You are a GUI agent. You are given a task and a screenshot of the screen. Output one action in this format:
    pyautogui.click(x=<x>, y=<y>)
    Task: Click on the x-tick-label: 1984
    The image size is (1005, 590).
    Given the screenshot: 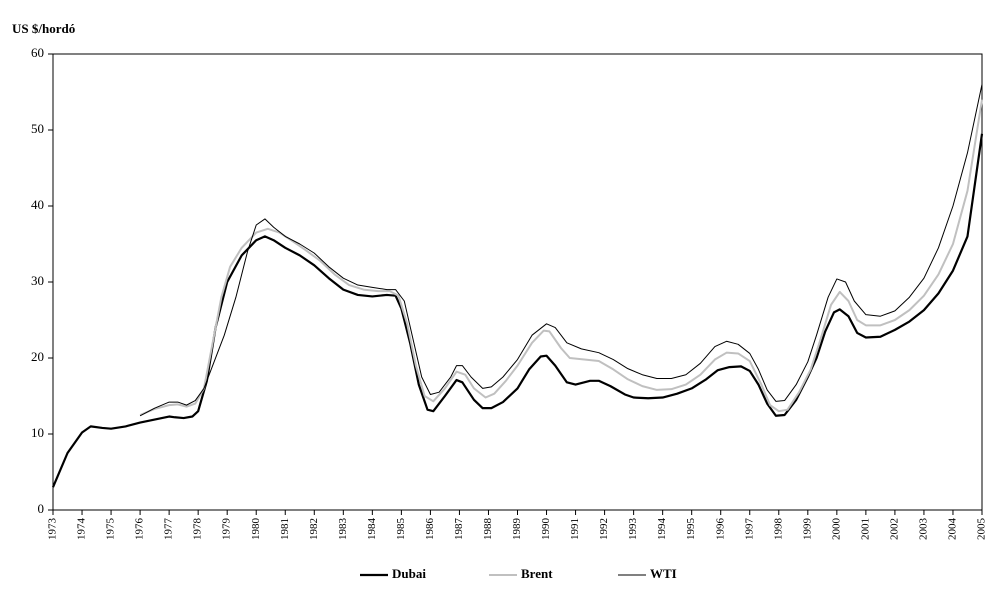 What is the action you would take?
    pyautogui.click(x=372, y=529)
    